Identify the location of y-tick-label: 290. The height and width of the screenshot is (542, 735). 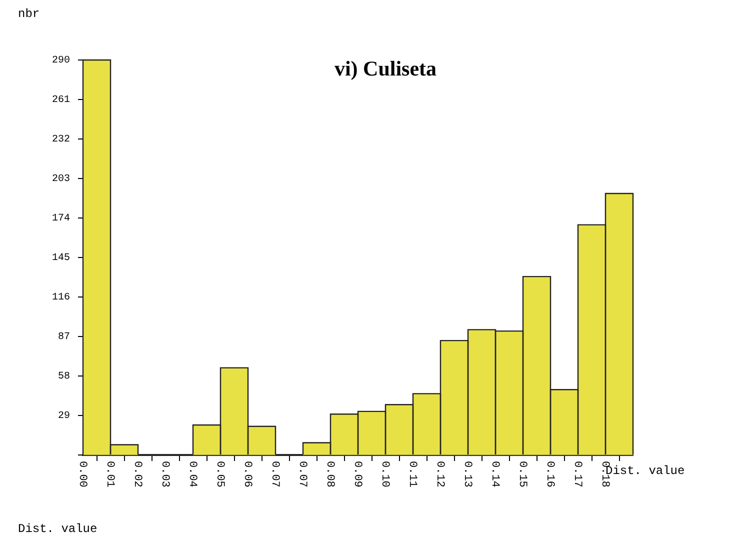
(61, 61).